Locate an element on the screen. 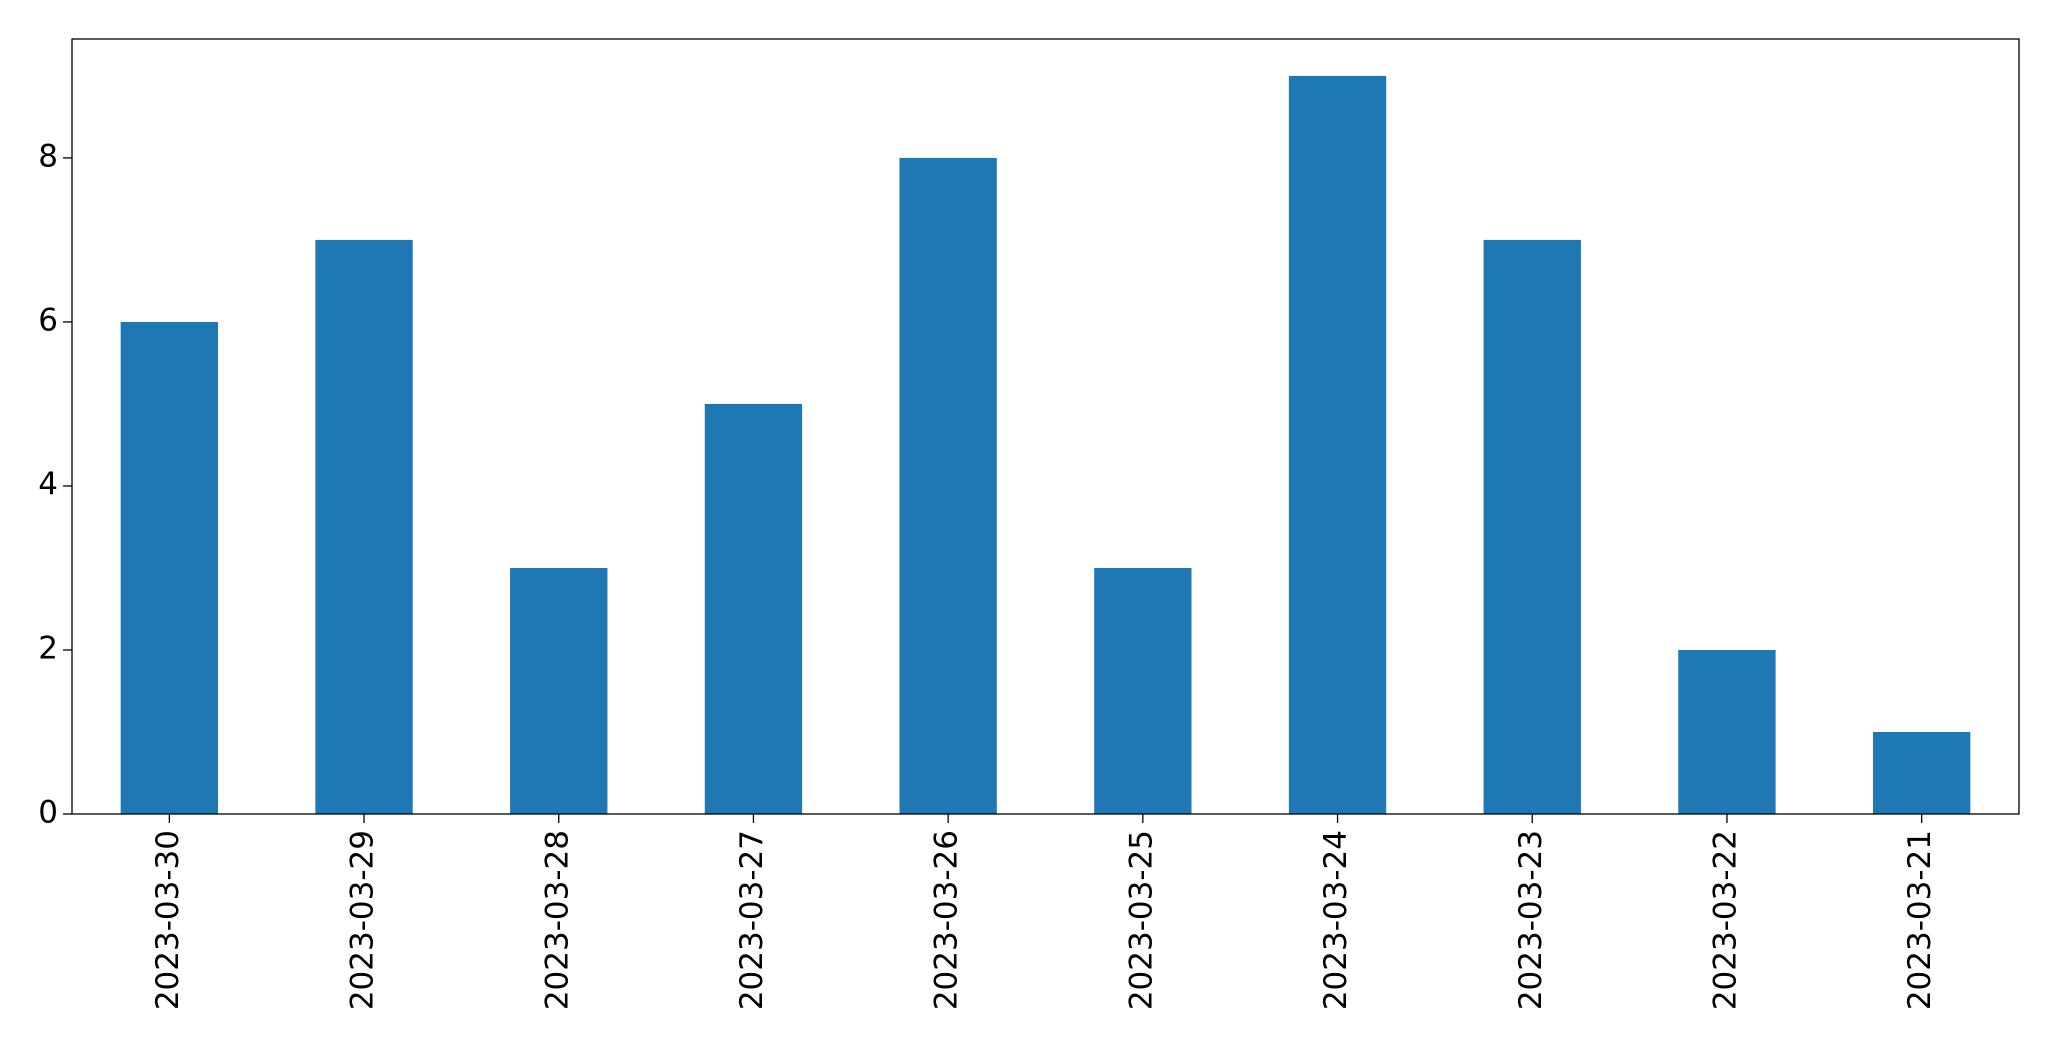 This screenshot has height=1061, width=2049. x-tick-label: 2023-03-26 is located at coordinates (947, 920).